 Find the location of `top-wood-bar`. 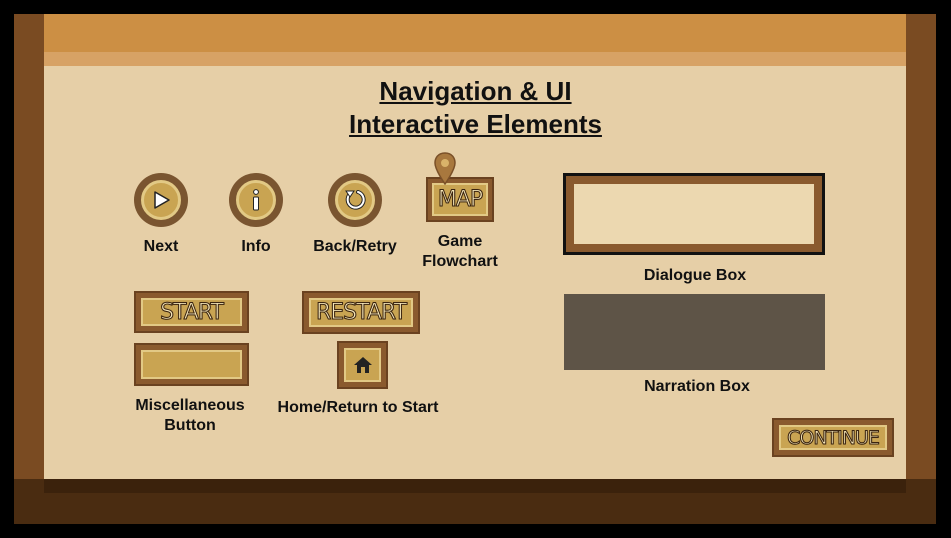

top-wood-bar is located at coordinates (475, 33).